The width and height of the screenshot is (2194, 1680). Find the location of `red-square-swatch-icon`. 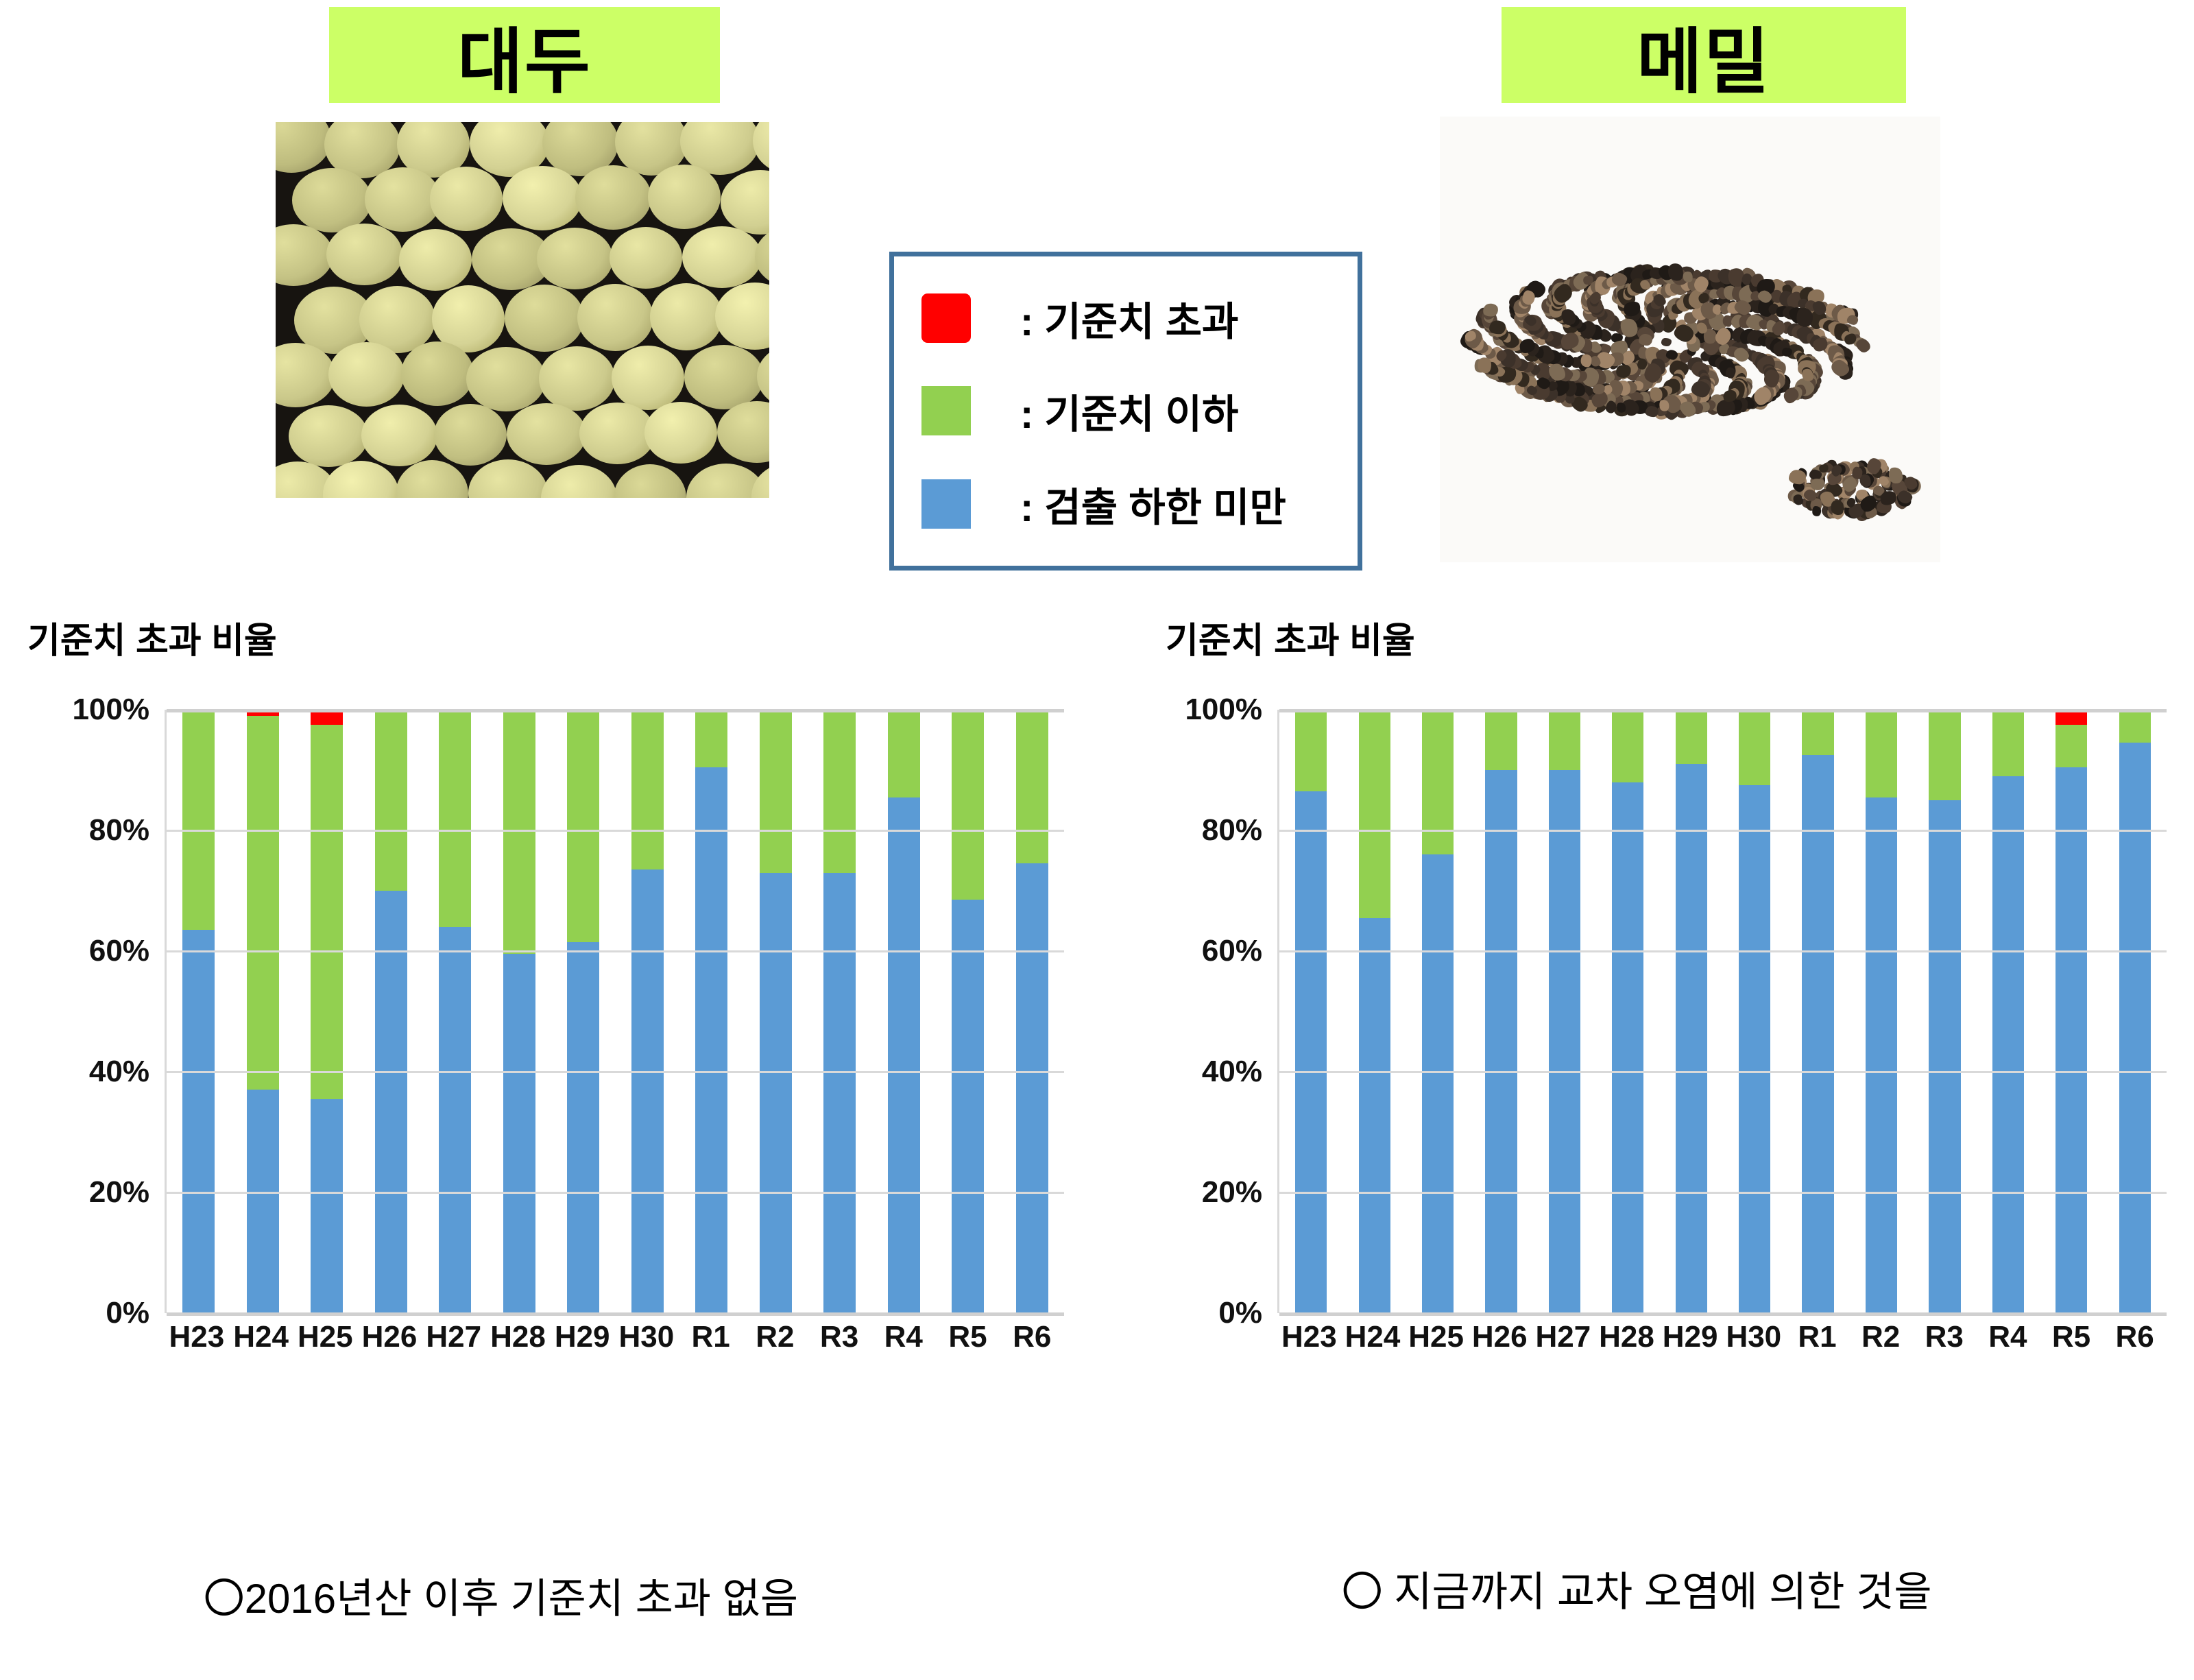

red-square-swatch-icon is located at coordinates (946, 318).